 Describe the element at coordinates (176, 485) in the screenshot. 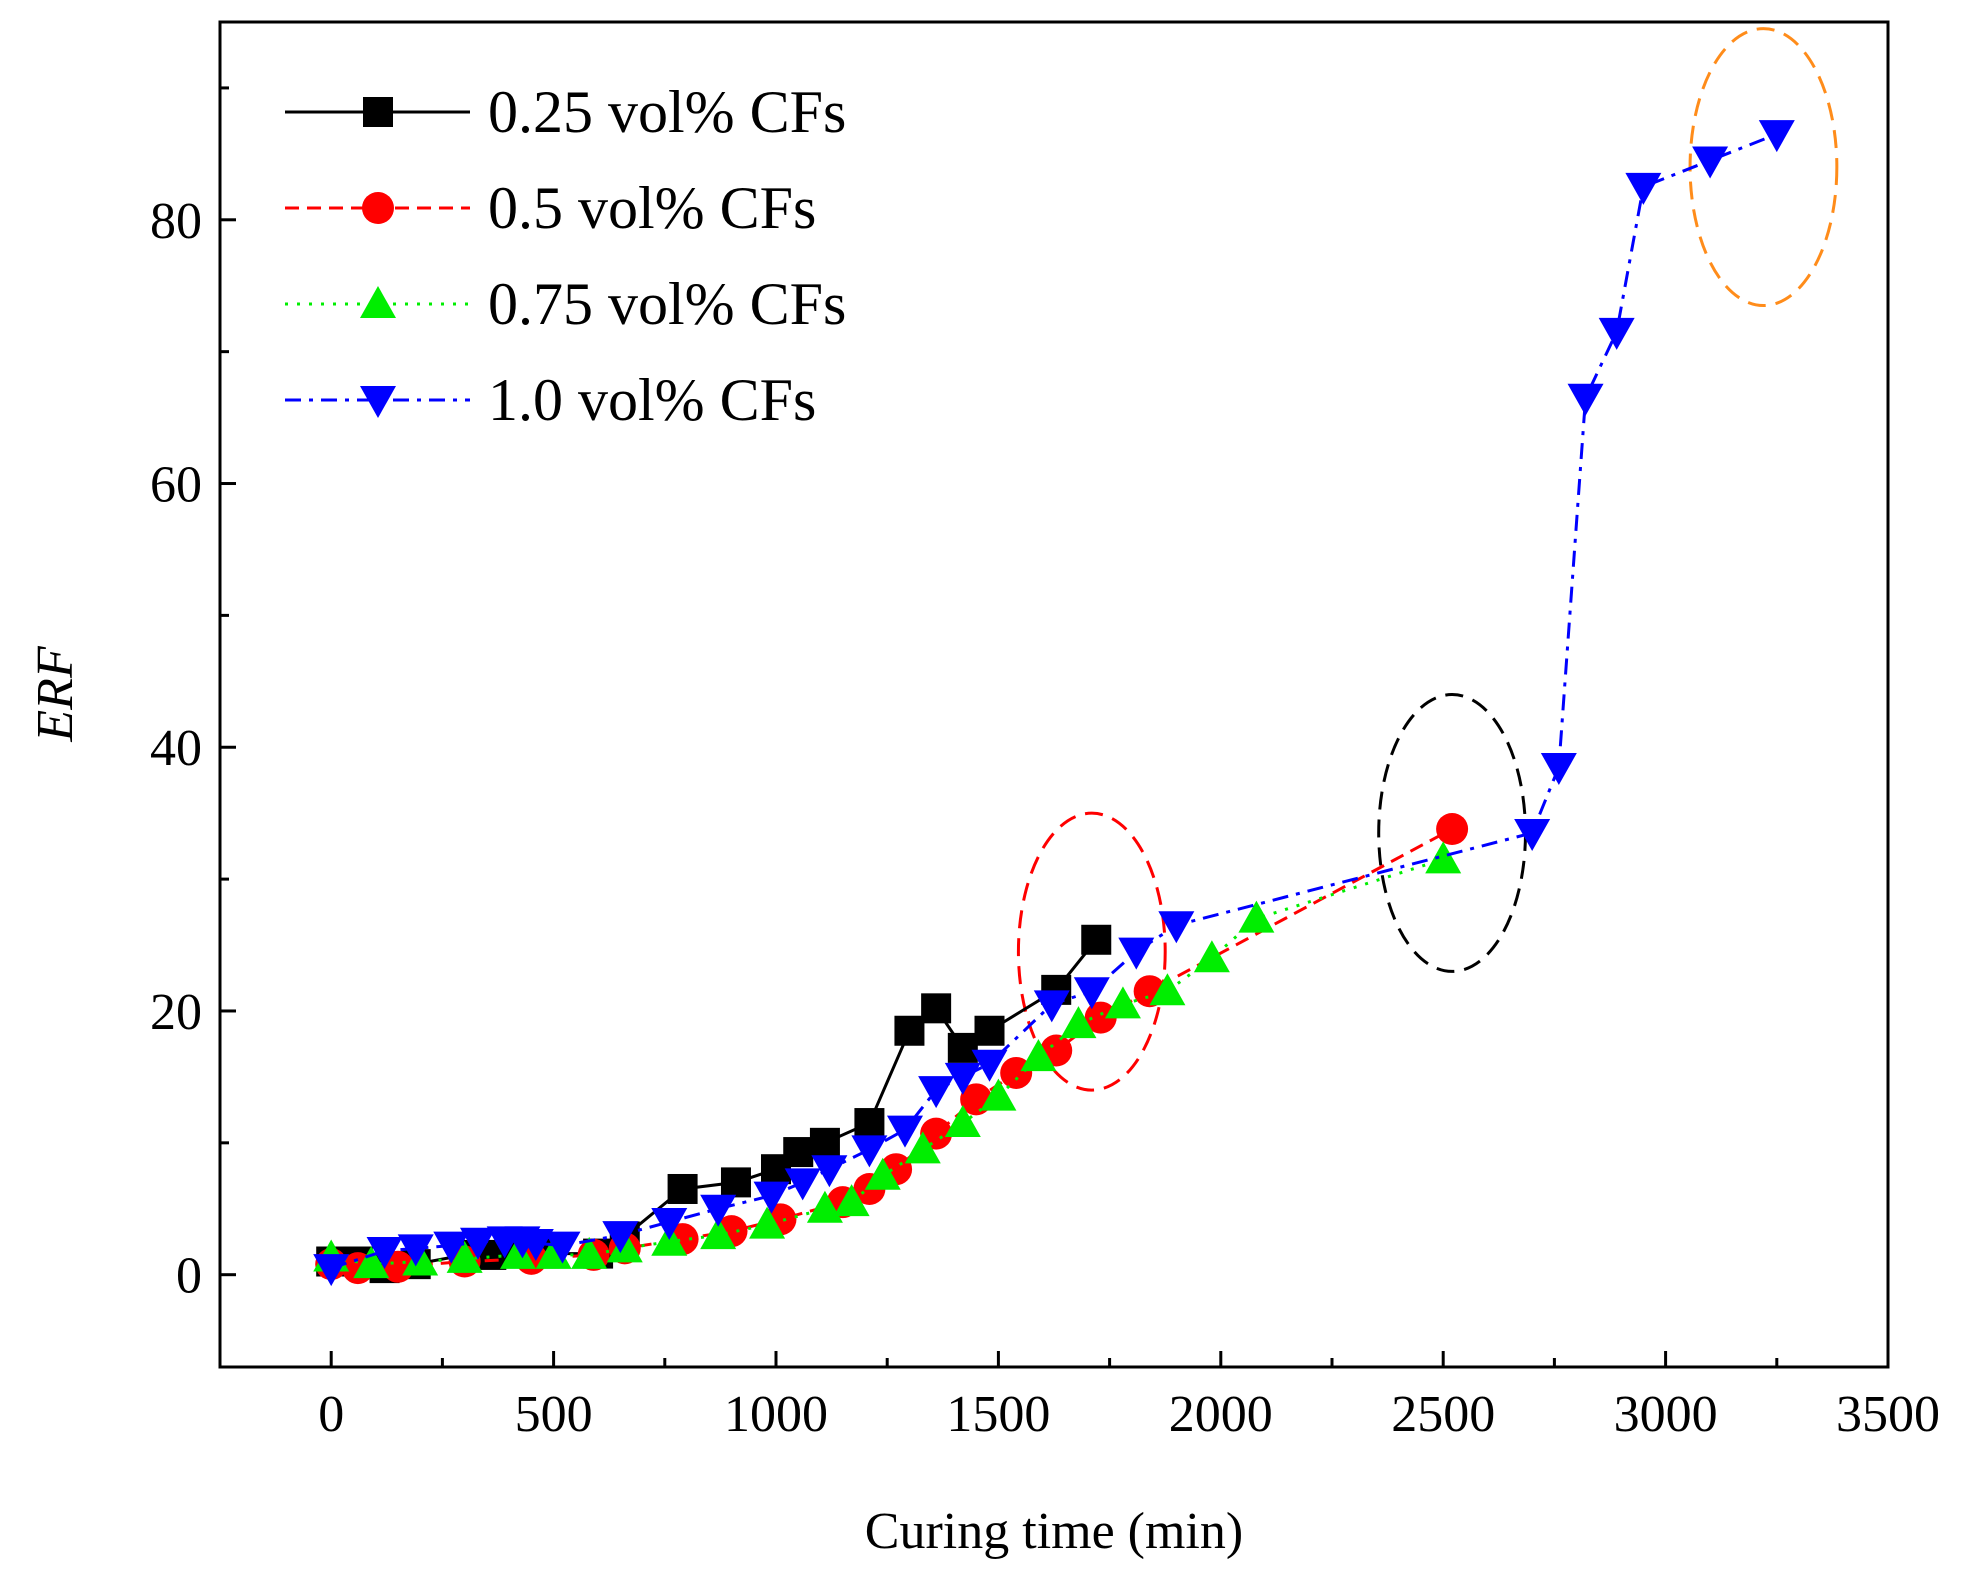

I see `y-tick-label: 60` at that location.